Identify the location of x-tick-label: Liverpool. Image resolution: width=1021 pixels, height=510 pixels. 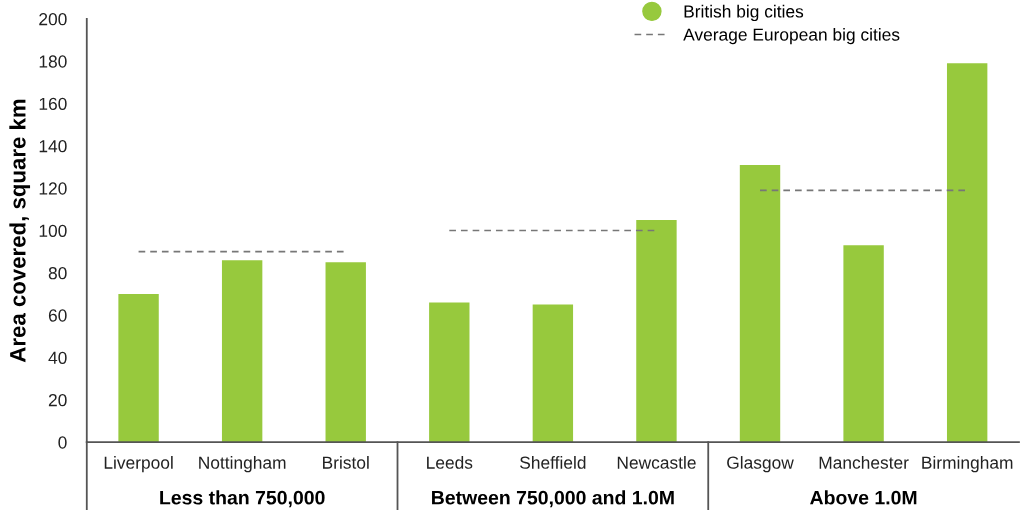
(138, 464).